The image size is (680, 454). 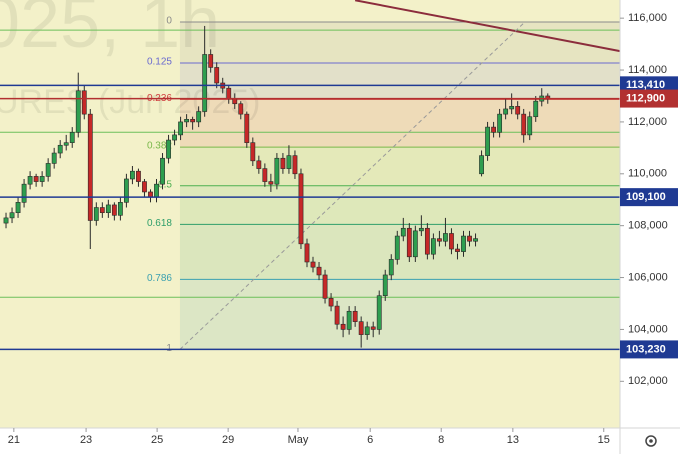 What do you see at coordinates (648, 381) in the screenshot?
I see `y-tick-label: 102,000` at bounding box center [648, 381].